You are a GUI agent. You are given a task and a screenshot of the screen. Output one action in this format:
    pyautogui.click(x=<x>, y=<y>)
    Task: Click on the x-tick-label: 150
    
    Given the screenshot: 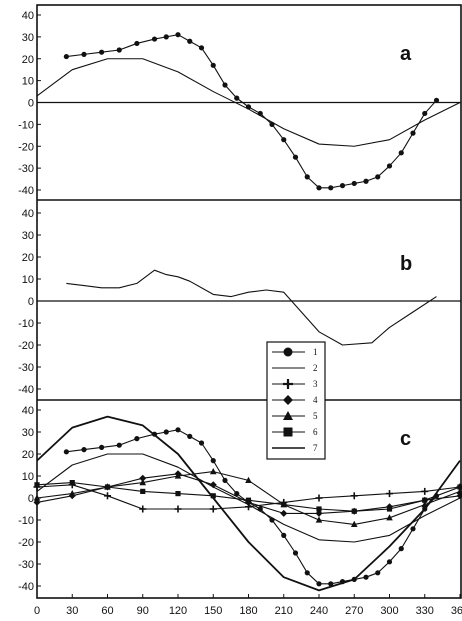 What is the action you would take?
    pyautogui.click(x=213, y=611)
    